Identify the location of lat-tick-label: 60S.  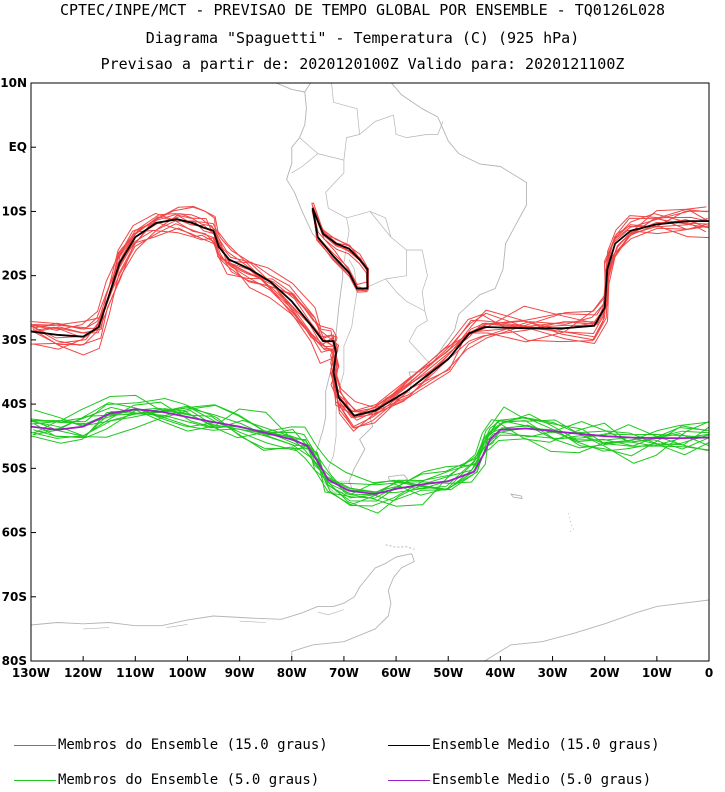
(14, 533).